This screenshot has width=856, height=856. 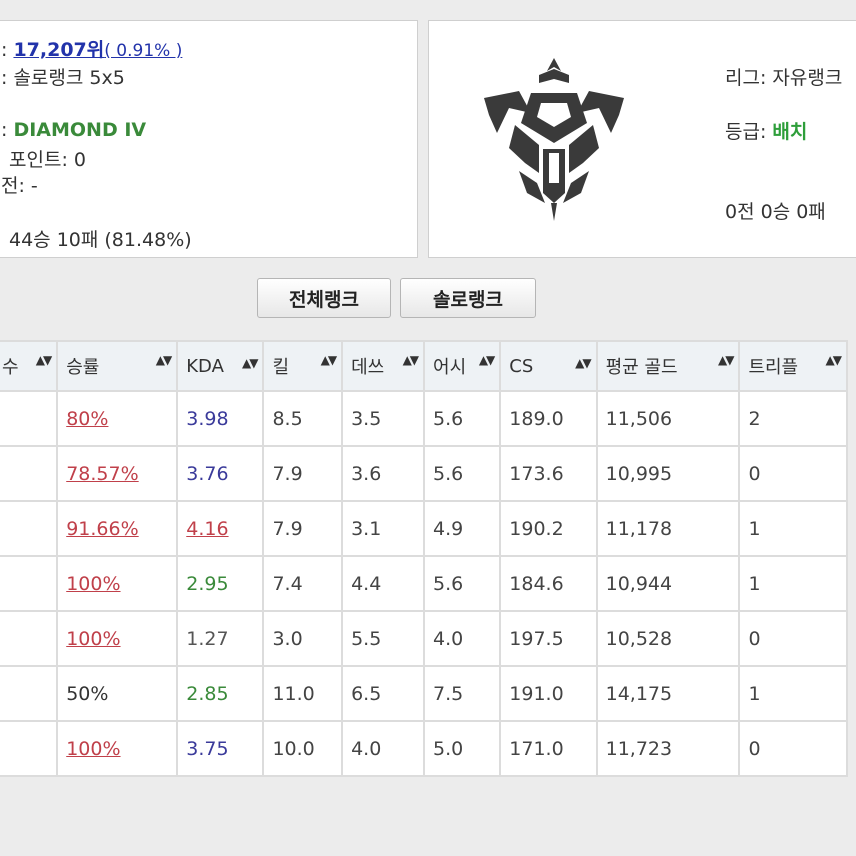 What do you see at coordinates (448, 638) in the screenshot?
I see `cell-assist-value: 4.0` at bounding box center [448, 638].